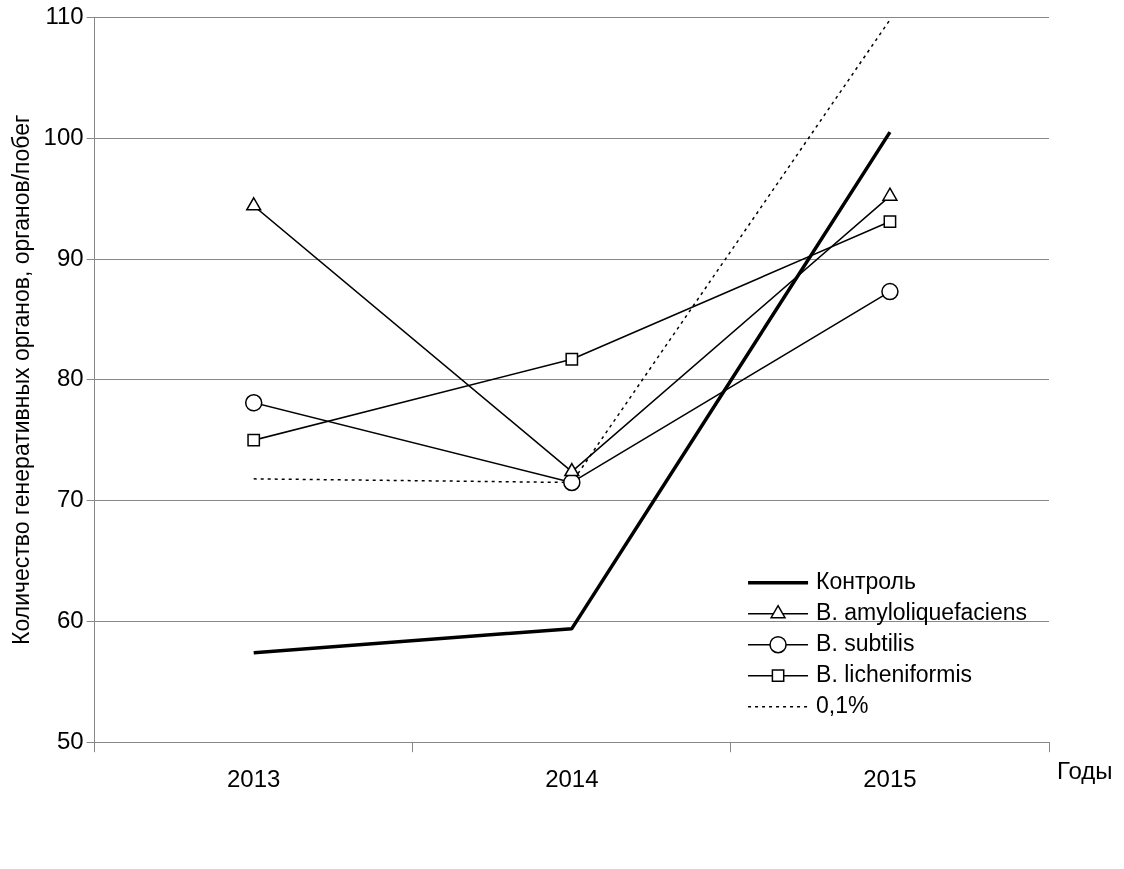 This screenshot has width=1124, height=869. I want to click on legend-label: B. amyloliquefaciens, so click(922, 612).